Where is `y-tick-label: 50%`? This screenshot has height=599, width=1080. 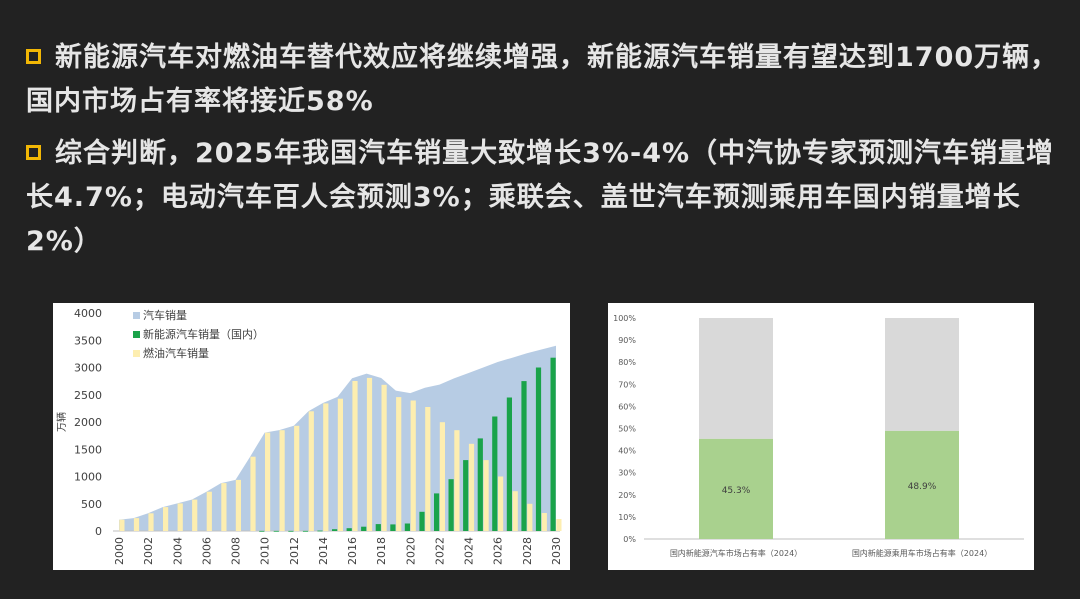 y-tick-label: 50% is located at coordinates (627, 429).